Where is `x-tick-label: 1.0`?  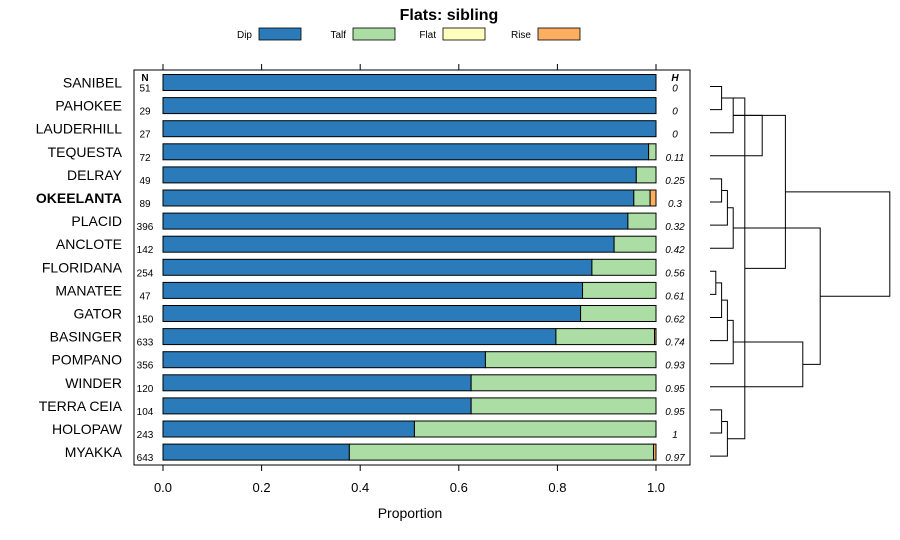
x-tick-label: 1.0 is located at coordinates (656, 487).